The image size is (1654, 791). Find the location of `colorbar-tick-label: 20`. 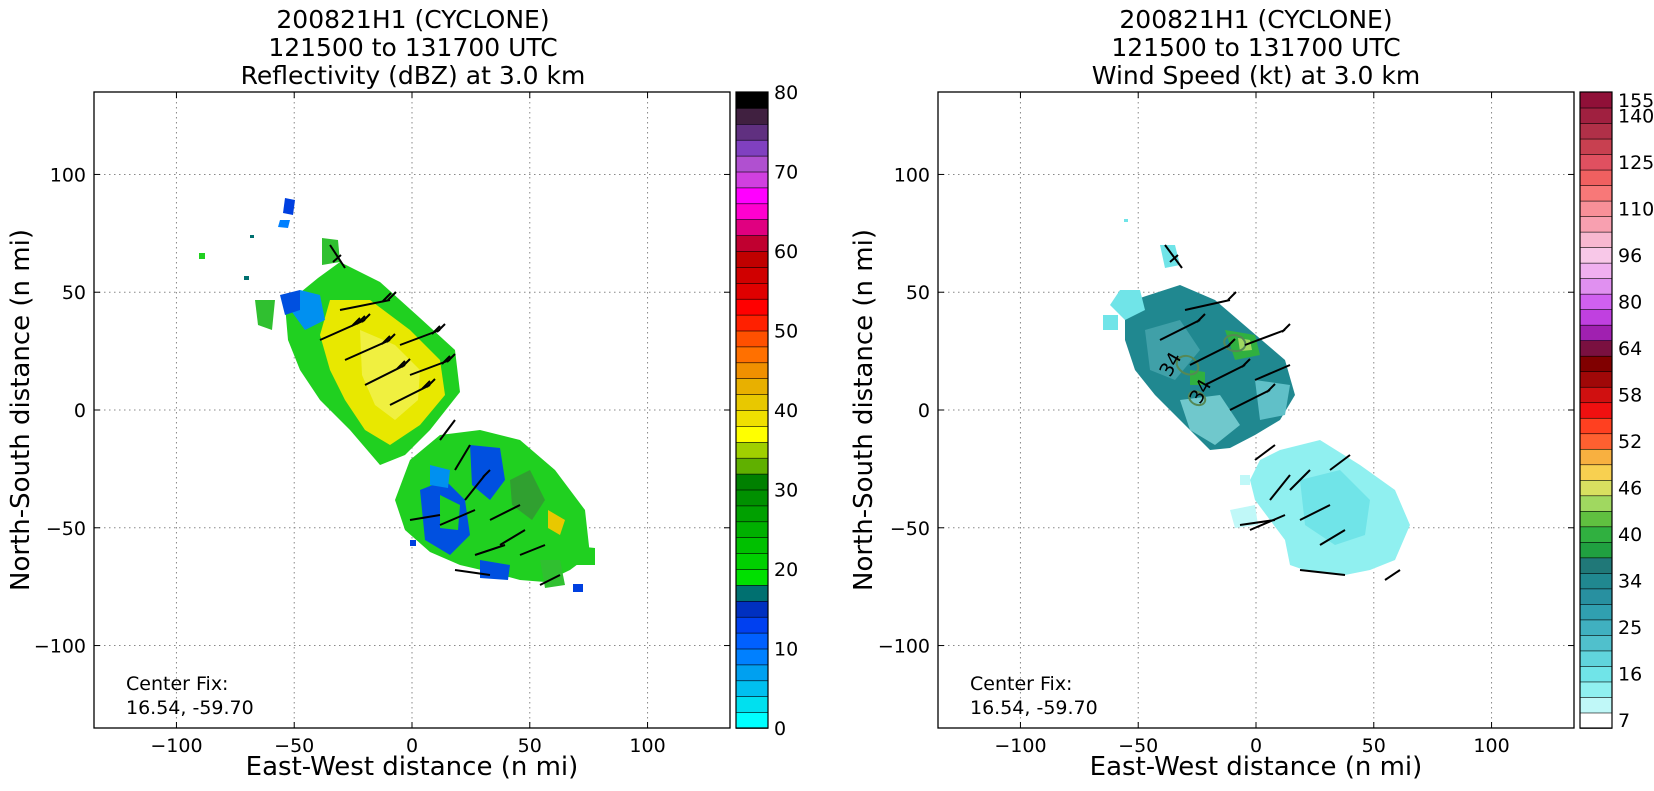

colorbar-tick-label: 20 is located at coordinates (786, 570).